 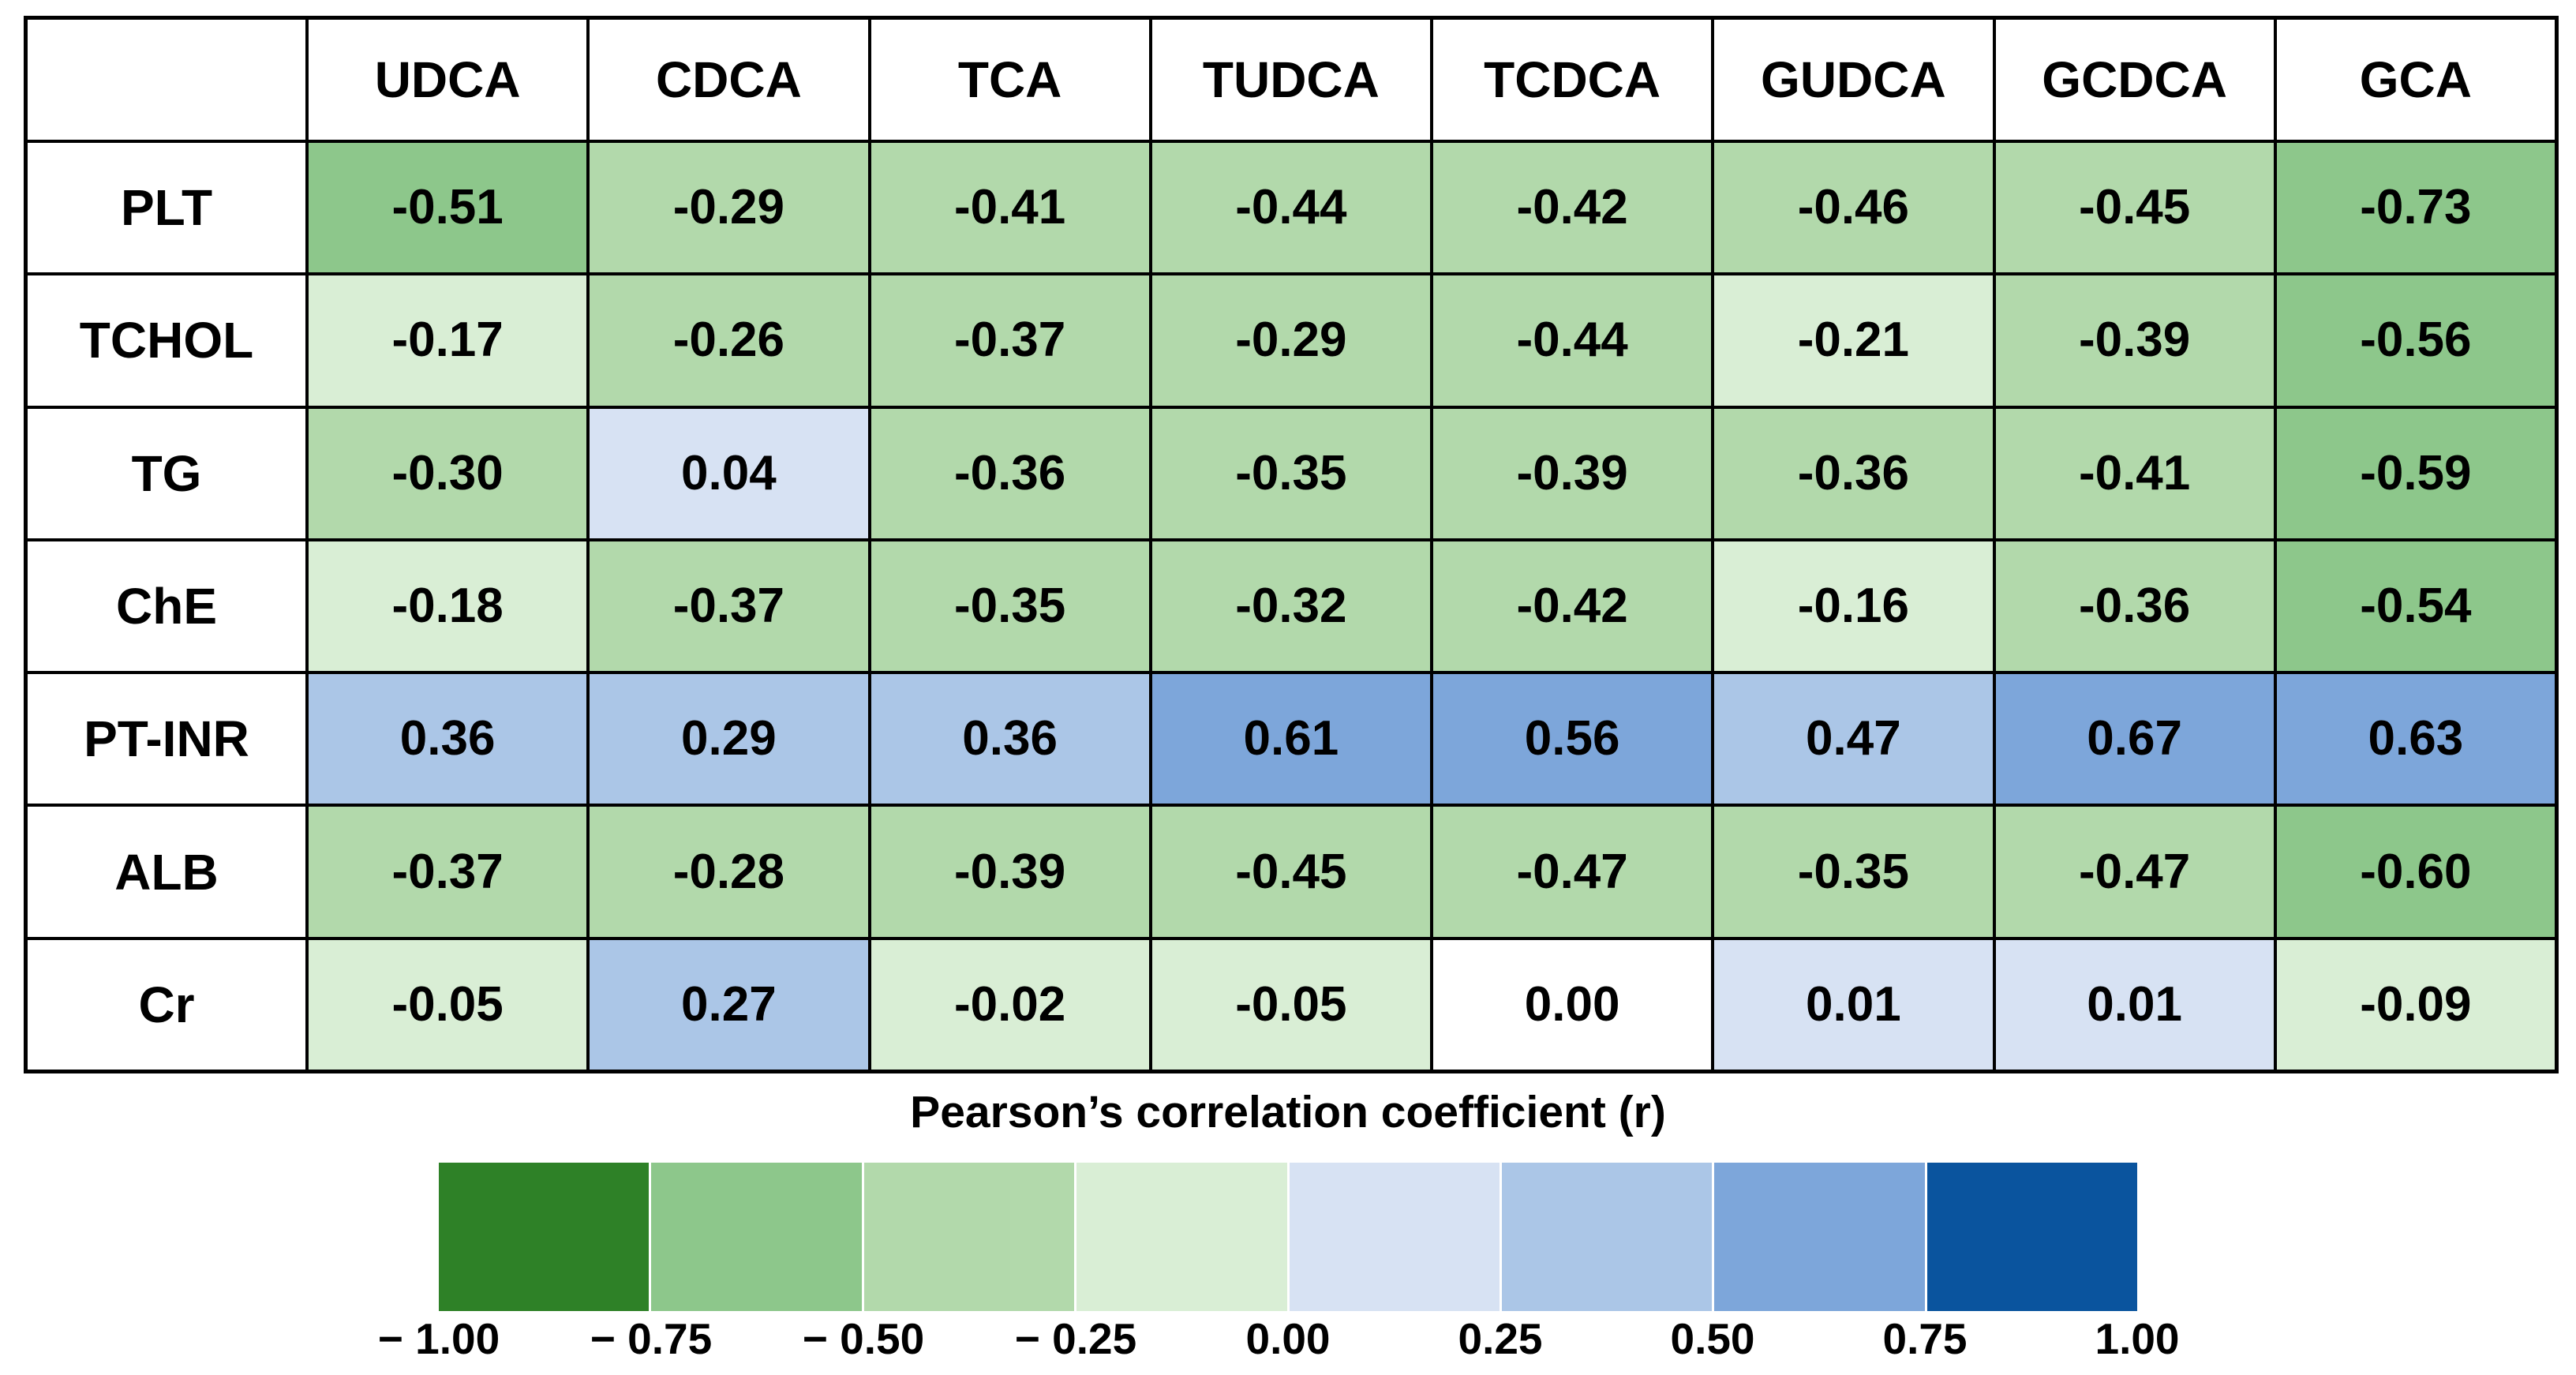 What do you see at coordinates (1288, 1112) in the screenshot?
I see `legend-title: Pearson’s correlation coefficient (r)` at bounding box center [1288, 1112].